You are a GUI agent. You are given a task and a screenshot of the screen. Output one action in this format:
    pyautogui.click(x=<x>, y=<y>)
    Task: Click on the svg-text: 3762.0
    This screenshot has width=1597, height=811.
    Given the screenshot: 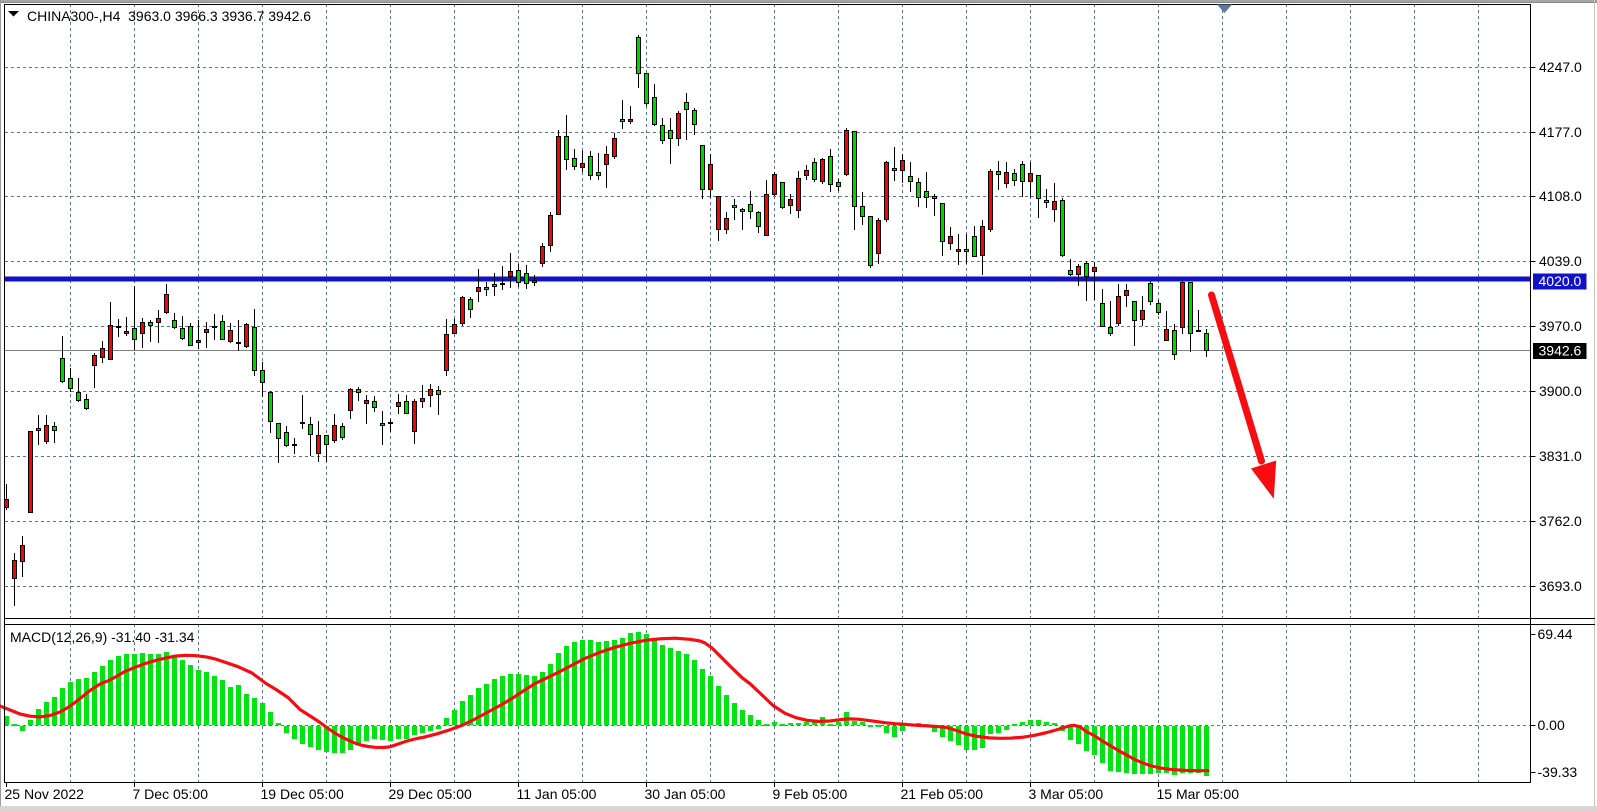 What is the action you would take?
    pyautogui.click(x=1560, y=521)
    